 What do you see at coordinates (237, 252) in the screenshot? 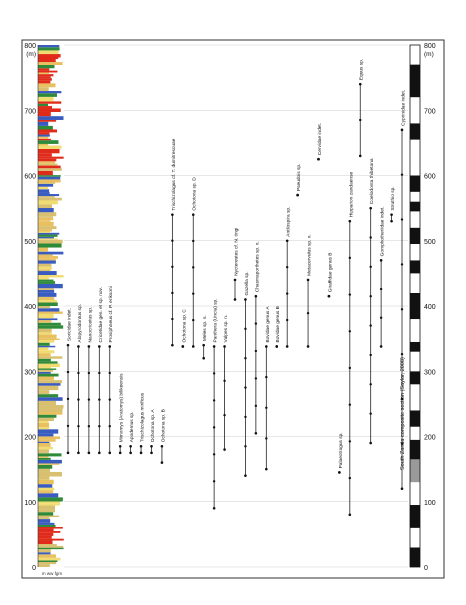
I see `taxon-label: Nyctereutes cf. N. tingi` at bounding box center [237, 252].